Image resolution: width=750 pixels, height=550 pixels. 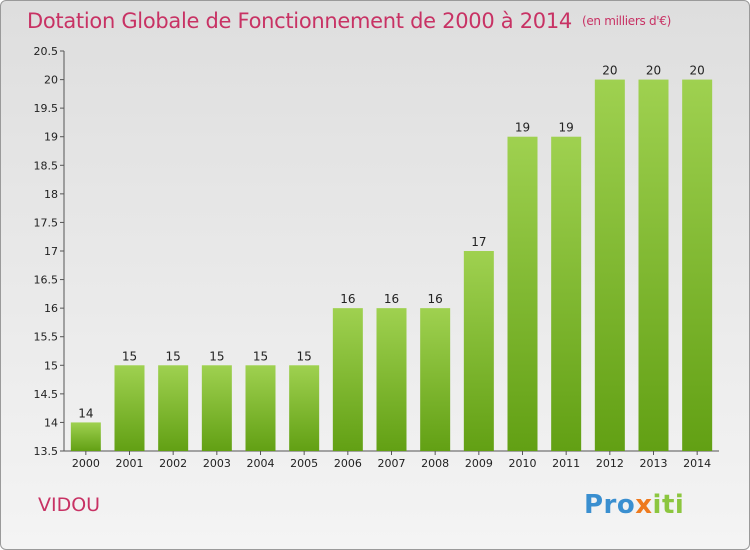 I want to click on y-tick-label: 14, so click(x=51, y=422).